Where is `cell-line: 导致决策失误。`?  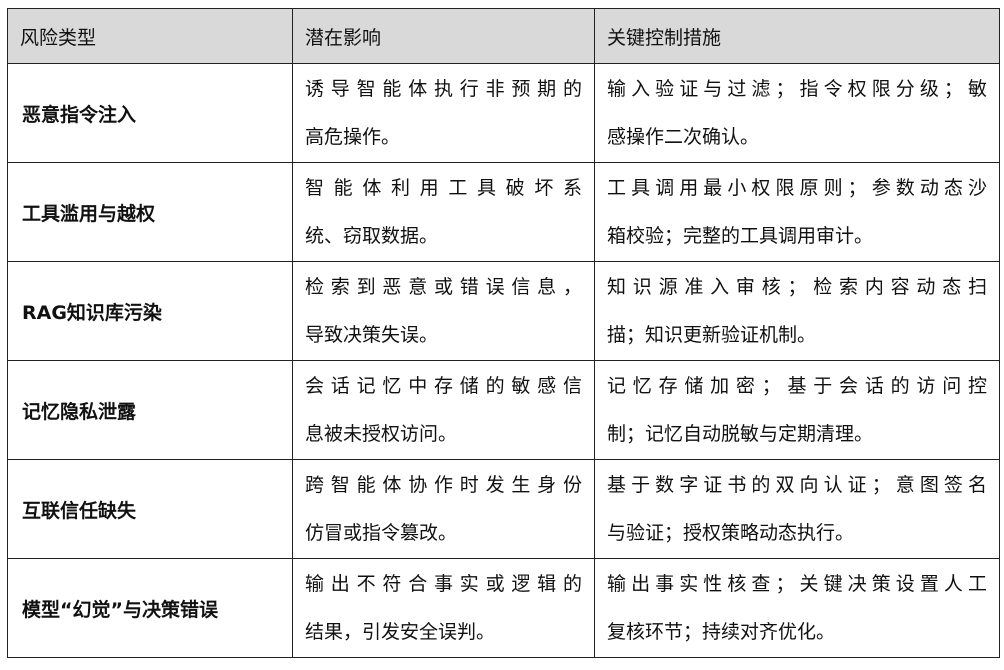 cell-line: 导致决策失误。 is located at coordinates (372, 335).